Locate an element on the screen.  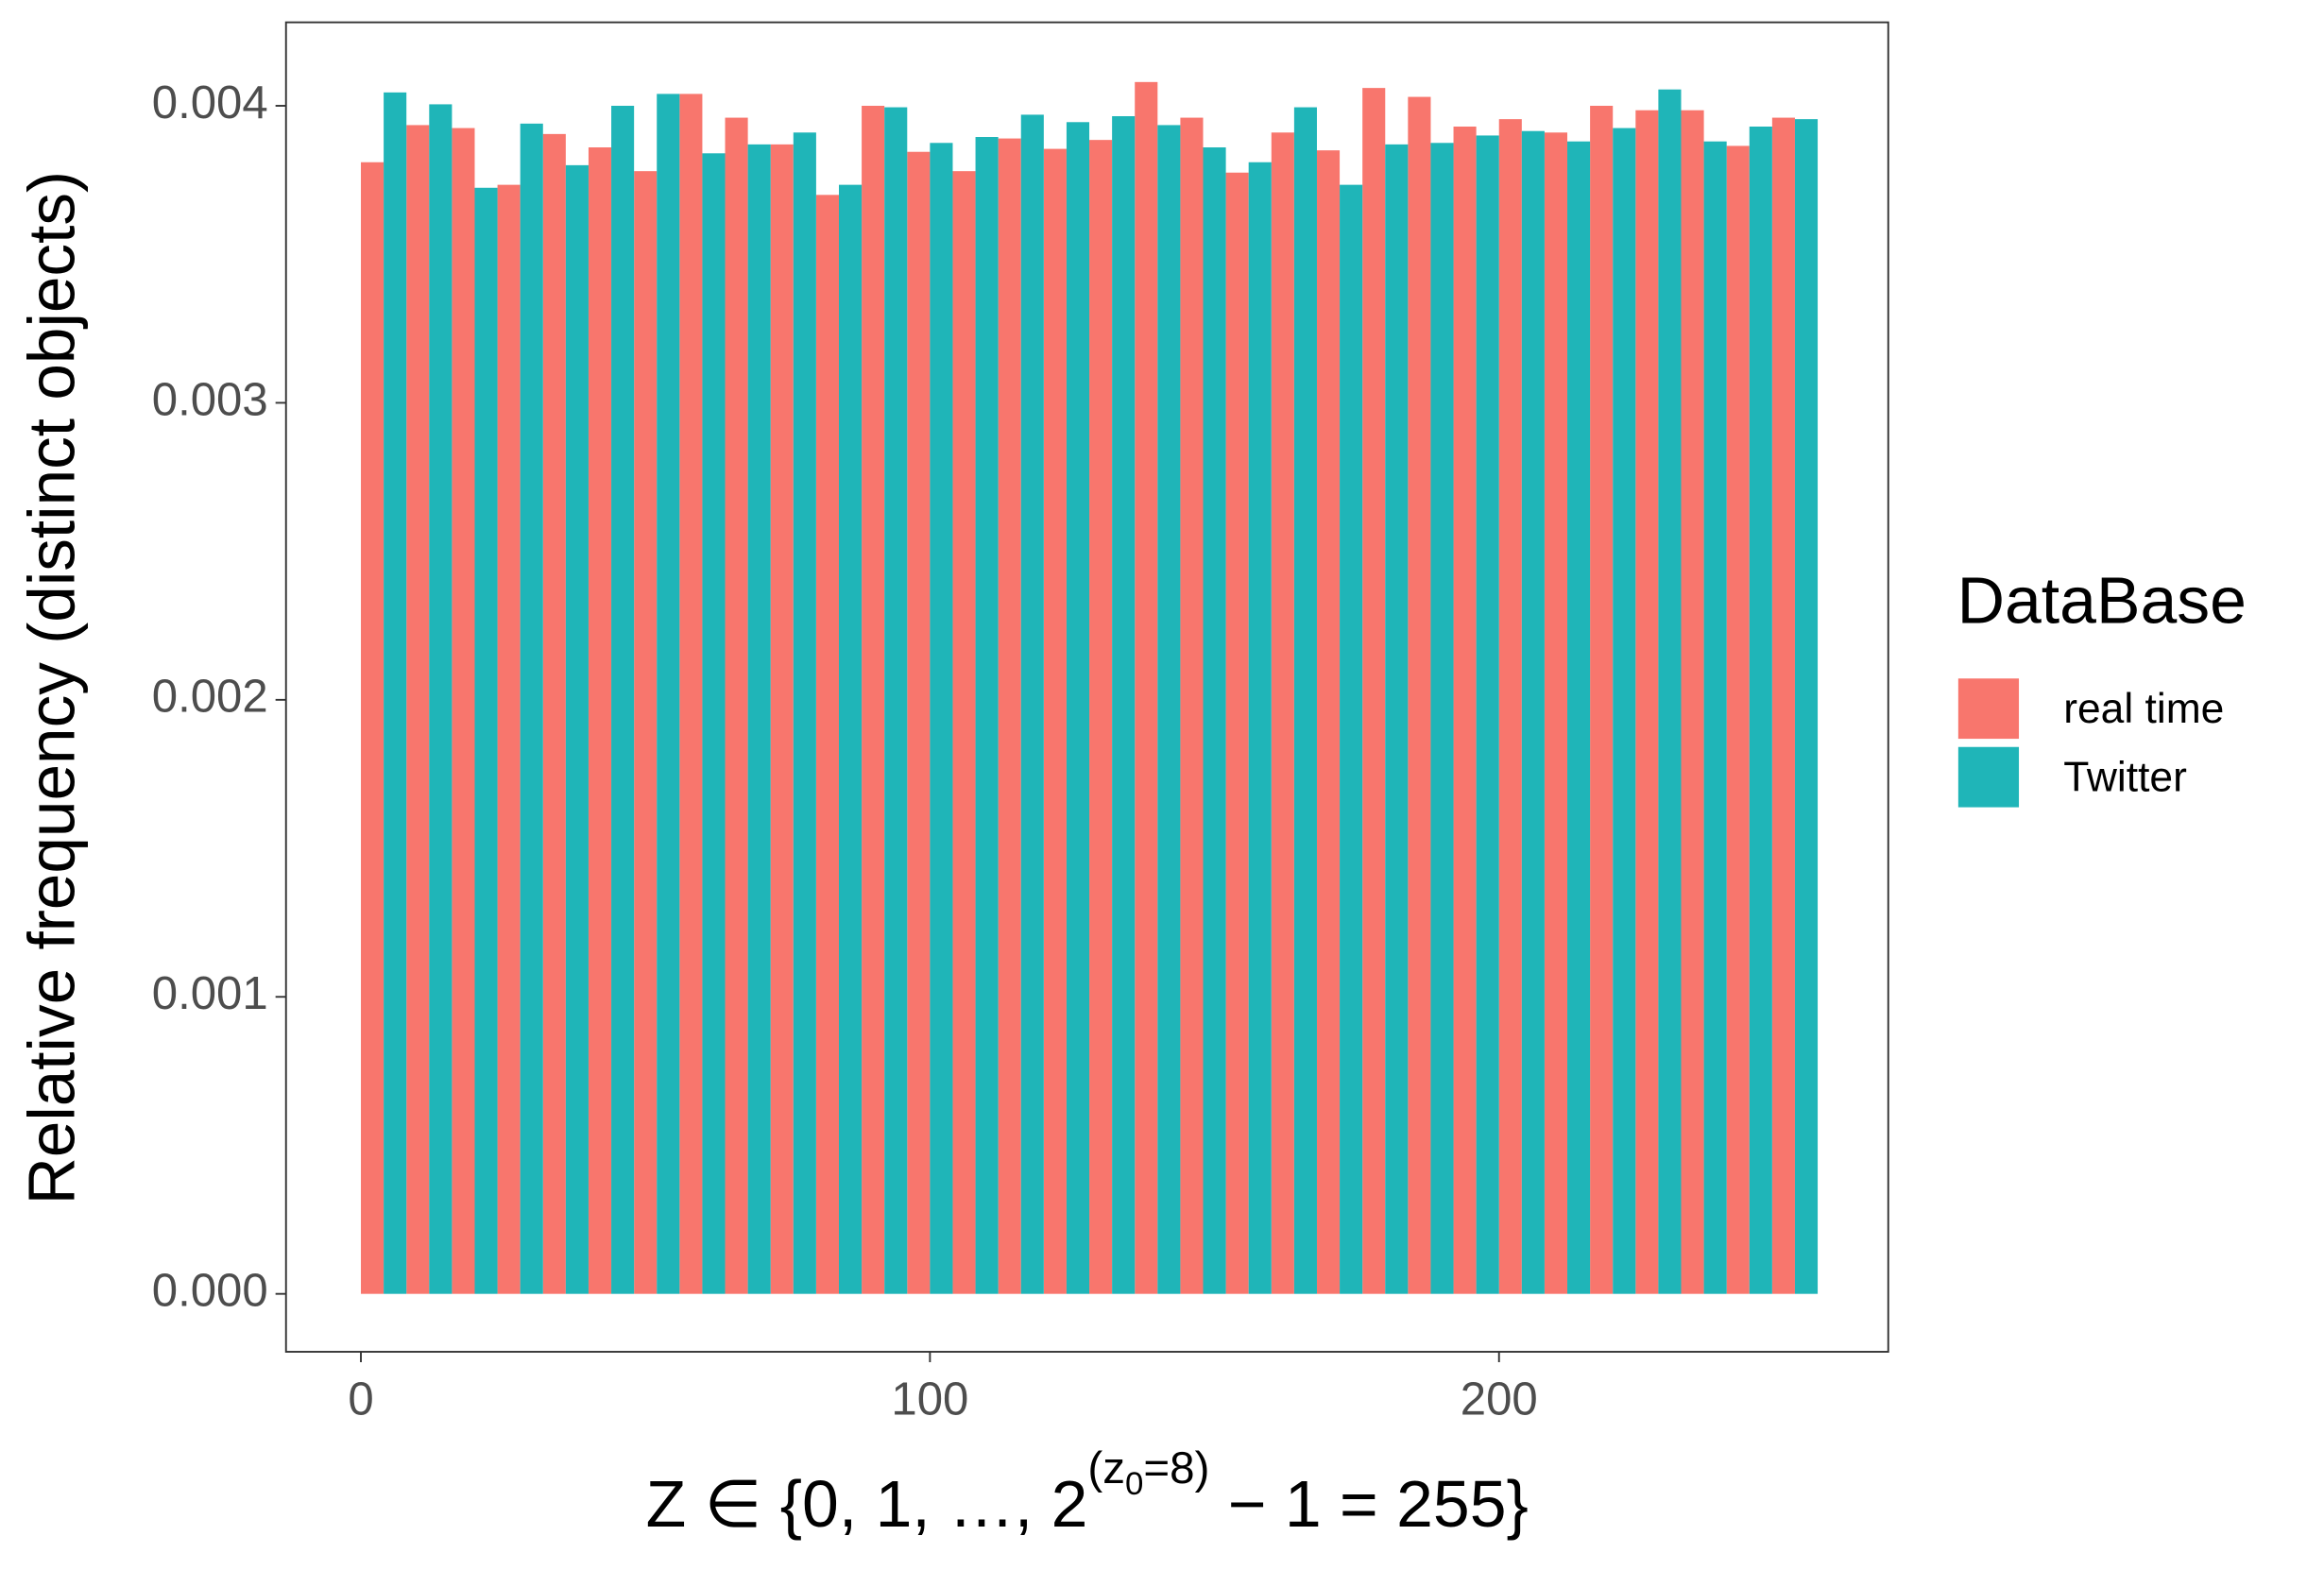
y-axis-label: Relative frequency (distinct objects) is located at coordinates (51, 687).